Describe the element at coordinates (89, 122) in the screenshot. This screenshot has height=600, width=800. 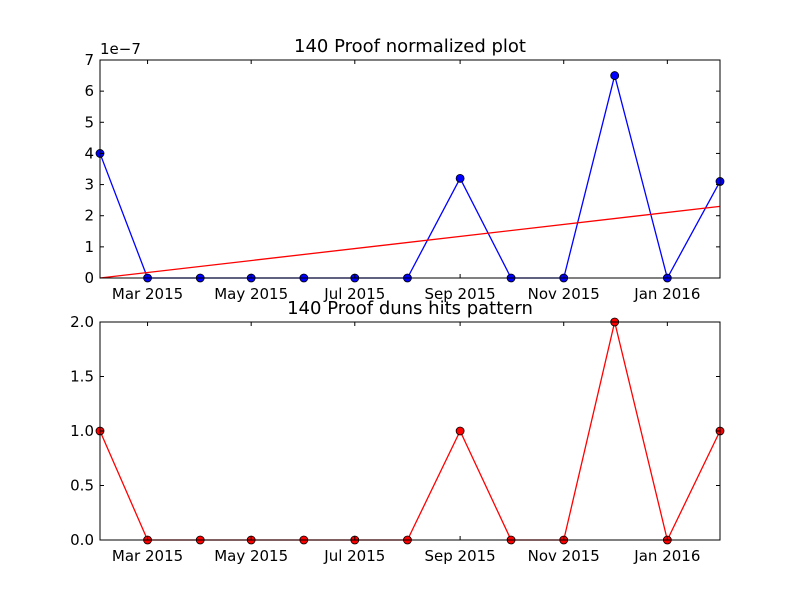
I see `y-tick-label: 5` at that location.